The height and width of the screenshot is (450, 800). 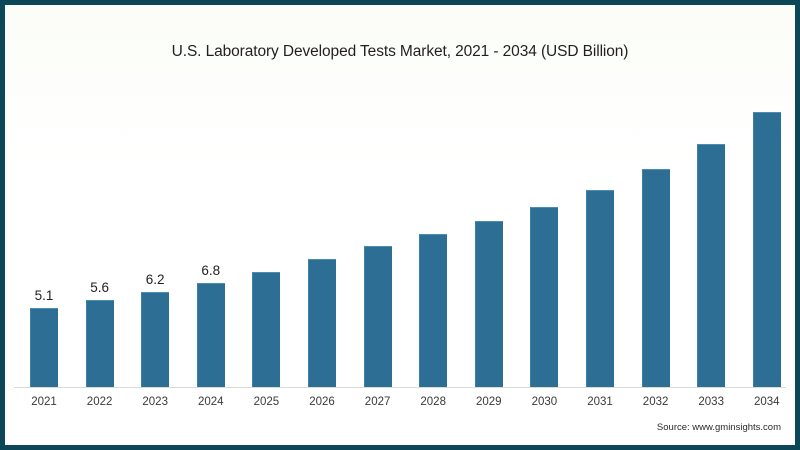 What do you see at coordinates (266, 196) in the screenshot?
I see `bar-2025` at bounding box center [266, 196].